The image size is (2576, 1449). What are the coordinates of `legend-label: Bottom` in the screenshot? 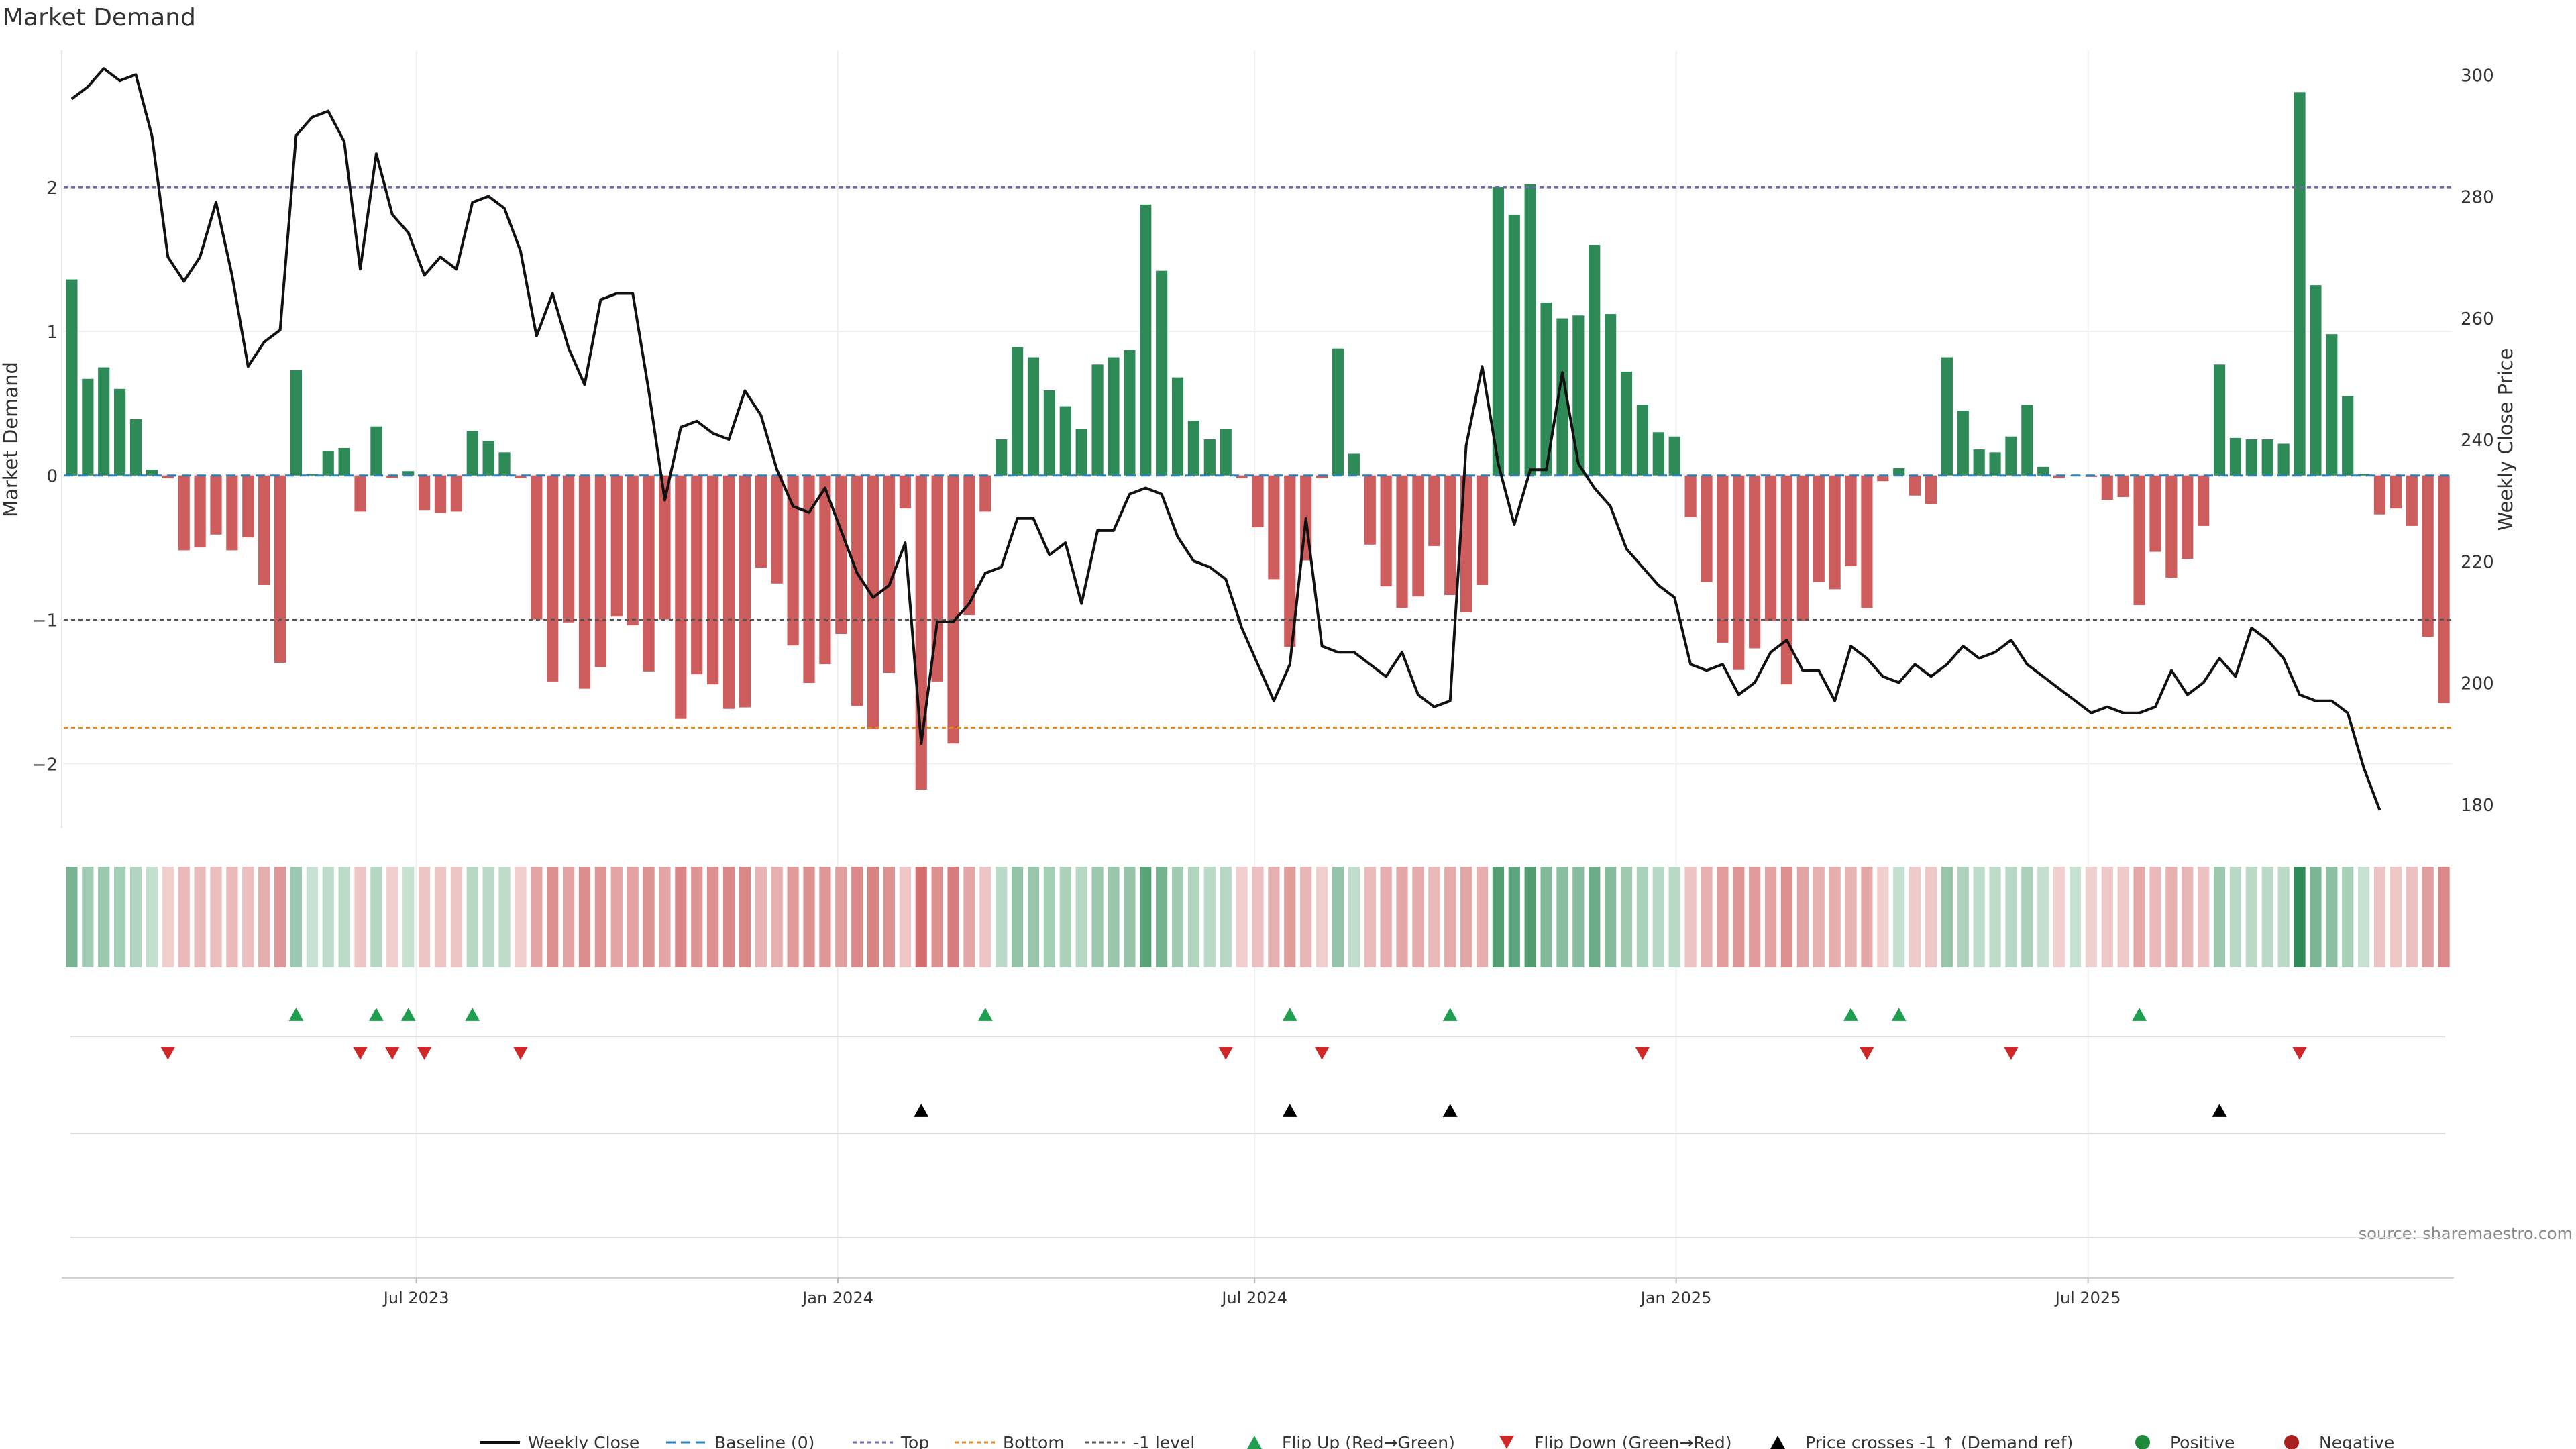 It's located at (1034, 1441).